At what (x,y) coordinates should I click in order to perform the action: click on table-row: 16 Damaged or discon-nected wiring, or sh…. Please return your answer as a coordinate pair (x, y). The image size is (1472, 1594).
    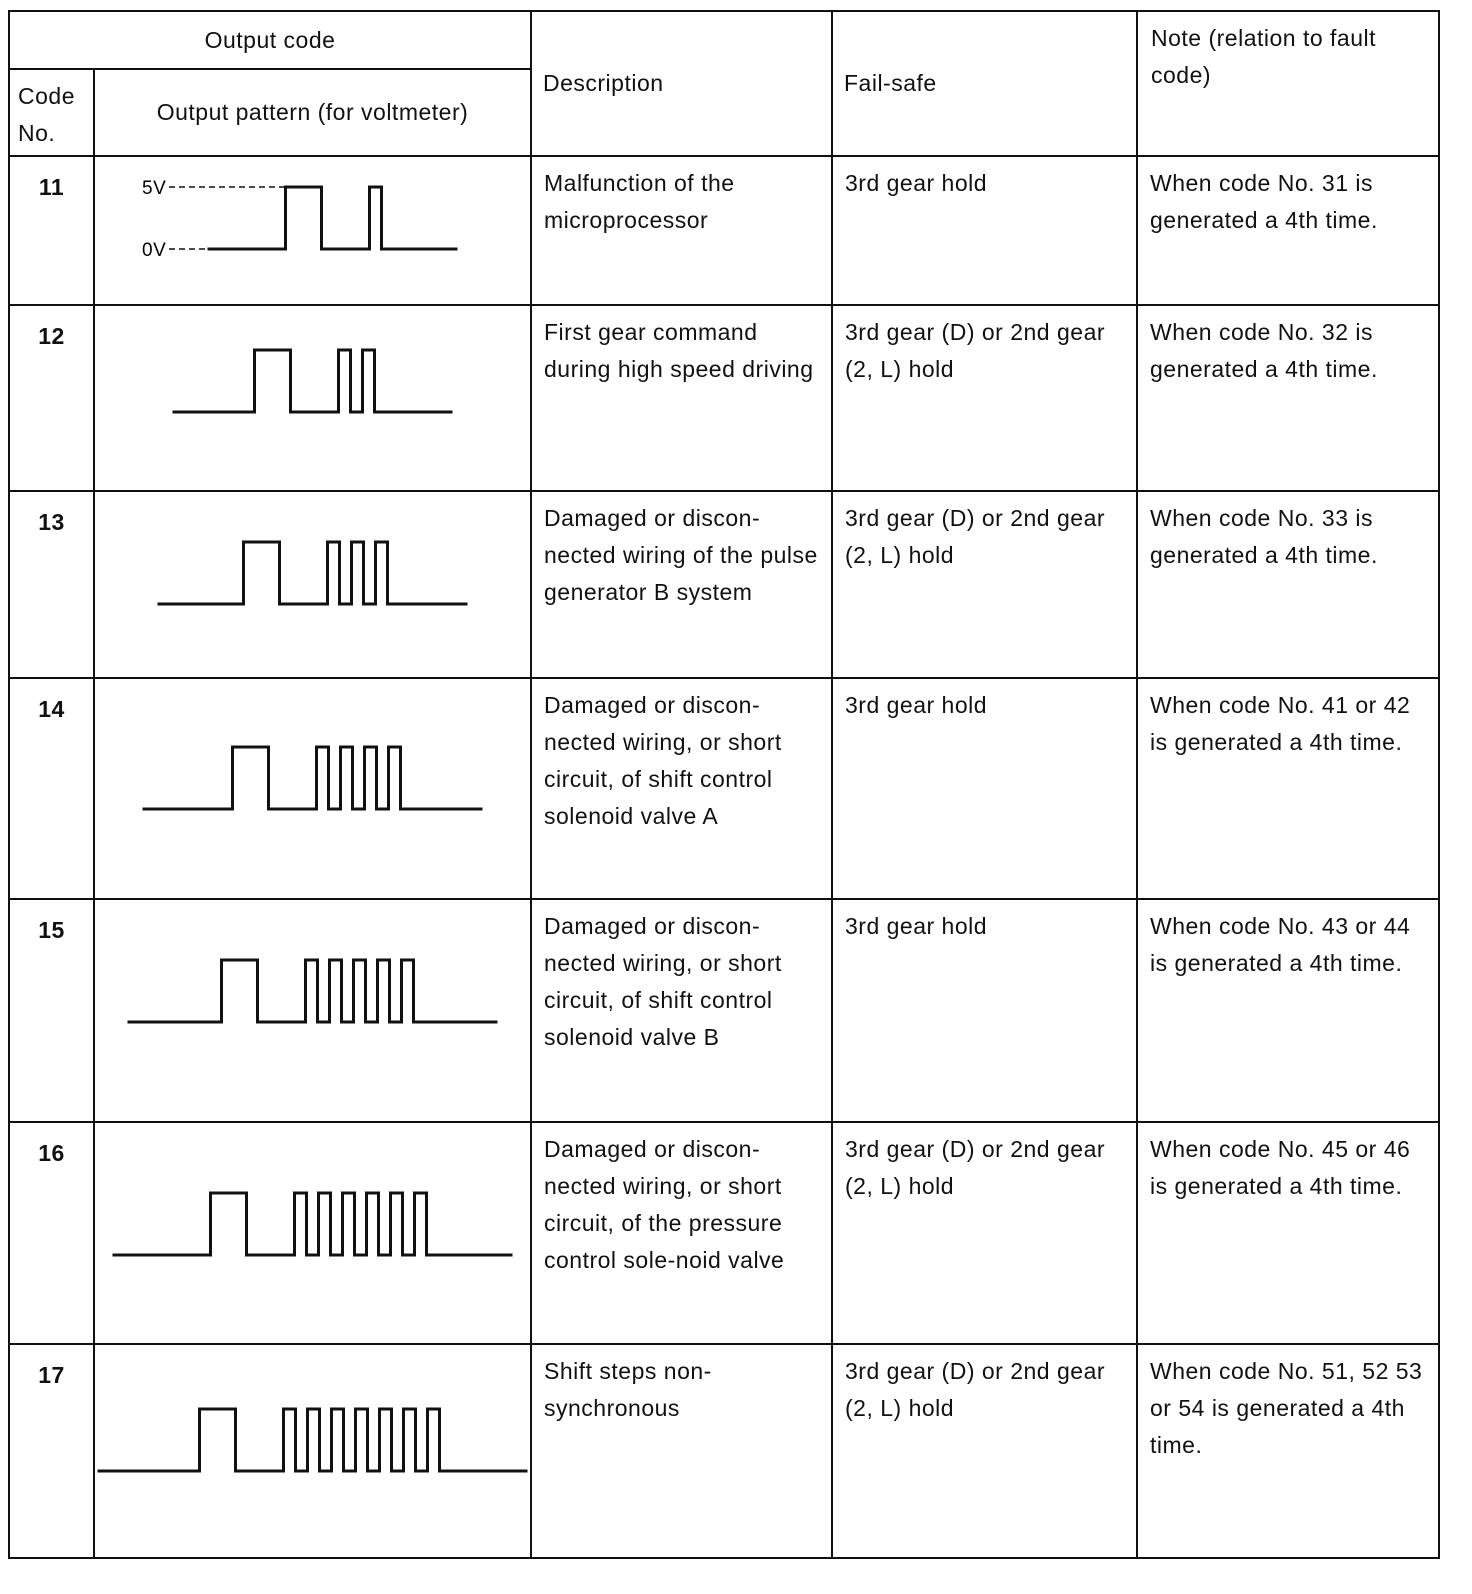
    Looking at the image, I should click on (724, 1233).